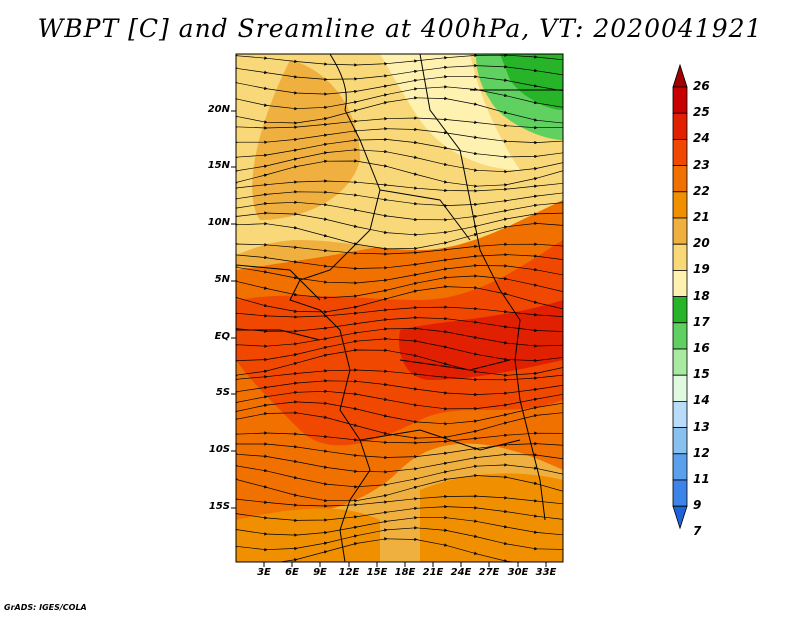 This screenshot has width=800, height=618. Describe the element at coordinates (680, 75) in the screenshot. I see `colorbar-top-arrow` at that location.